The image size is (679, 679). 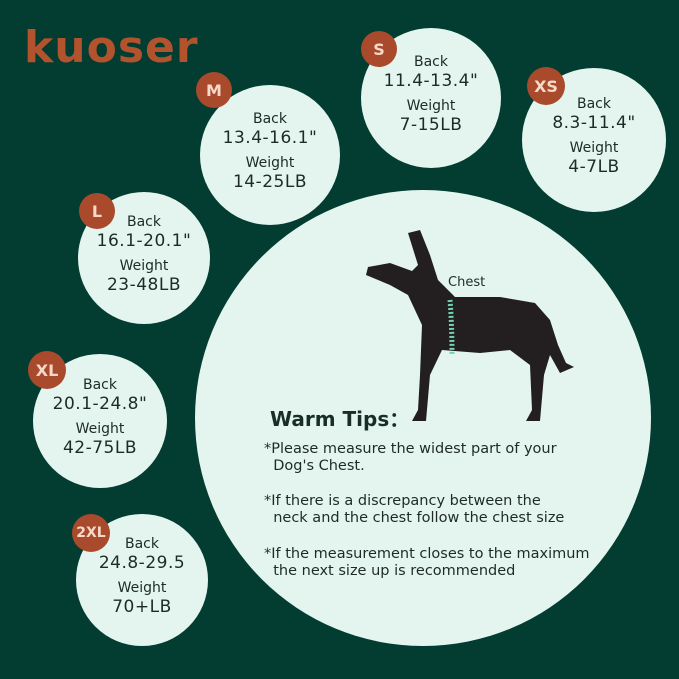 What do you see at coordinates (431, 81) in the screenshot?
I see `back-value: 11.4-13.4"` at bounding box center [431, 81].